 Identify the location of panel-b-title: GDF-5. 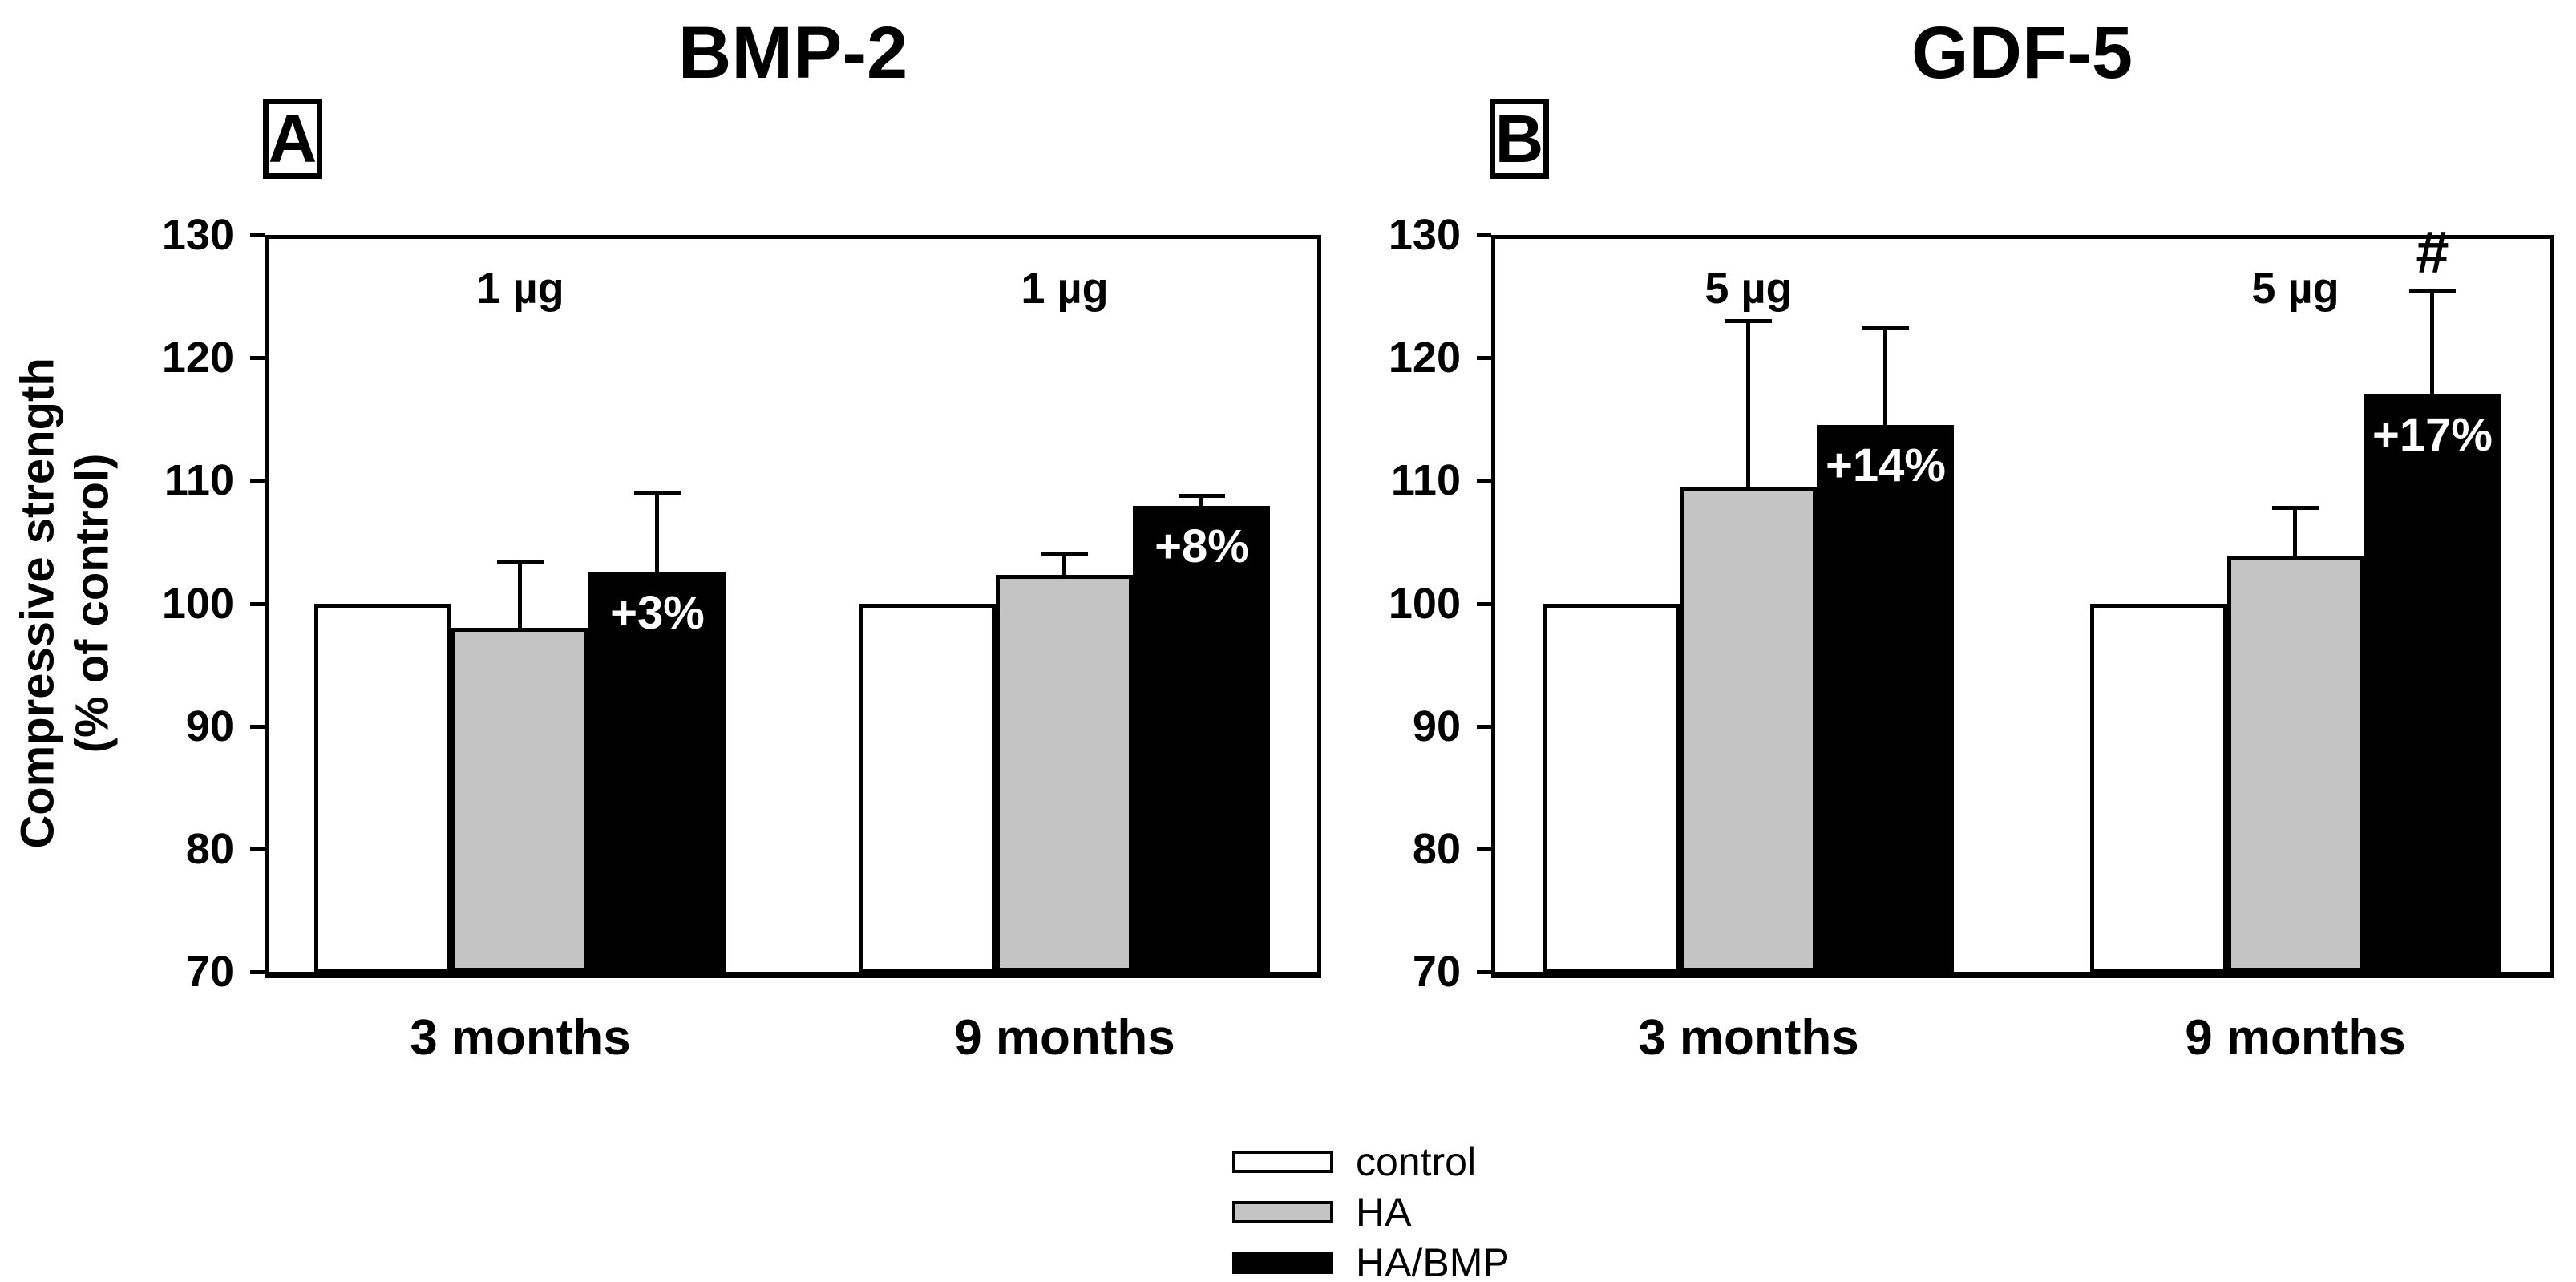
(2022, 53).